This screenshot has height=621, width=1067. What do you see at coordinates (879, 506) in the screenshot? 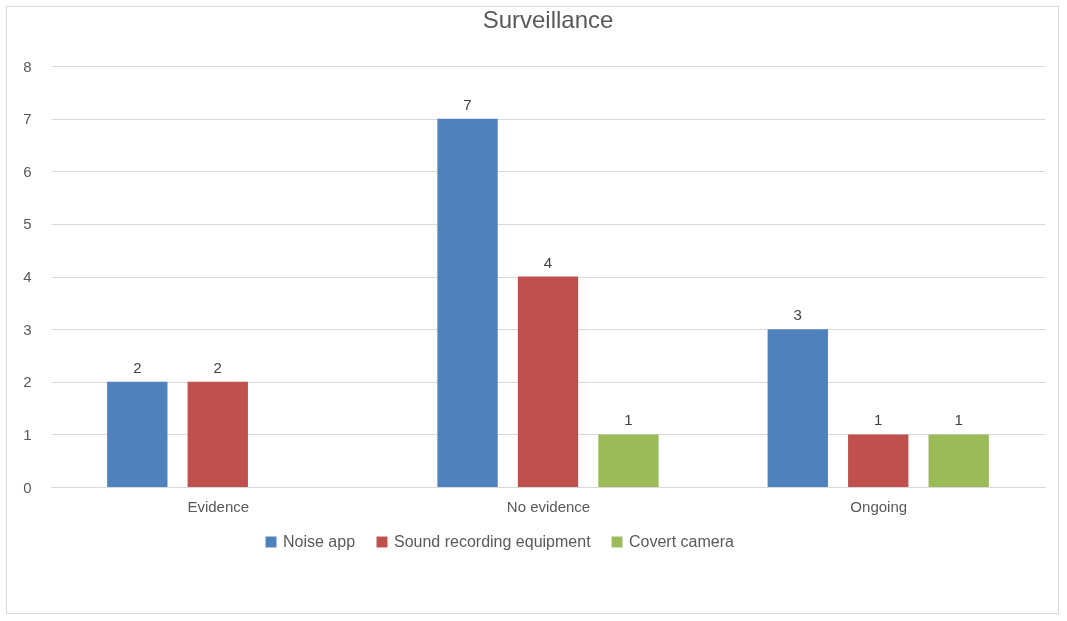
I see `x-tick-label: Ongoing` at bounding box center [879, 506].